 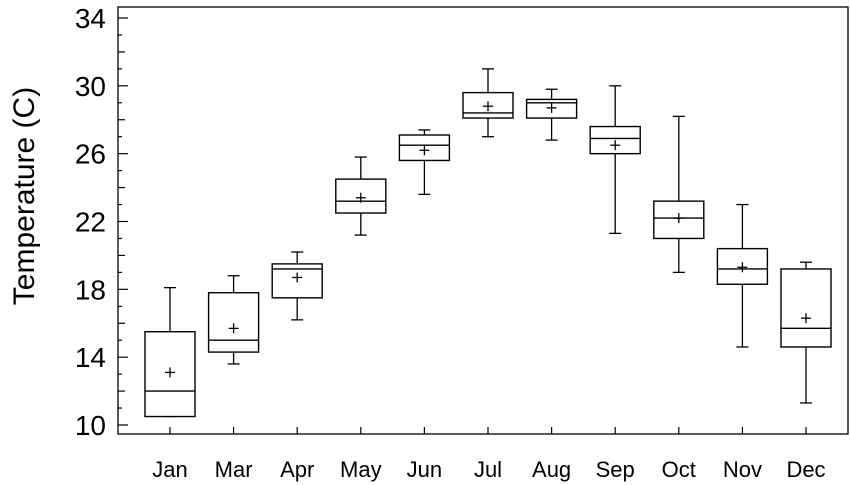 What do you see at coordinates (424, 162) in the screenshot?
I see `box-jun` at bounding box center [424, 162].